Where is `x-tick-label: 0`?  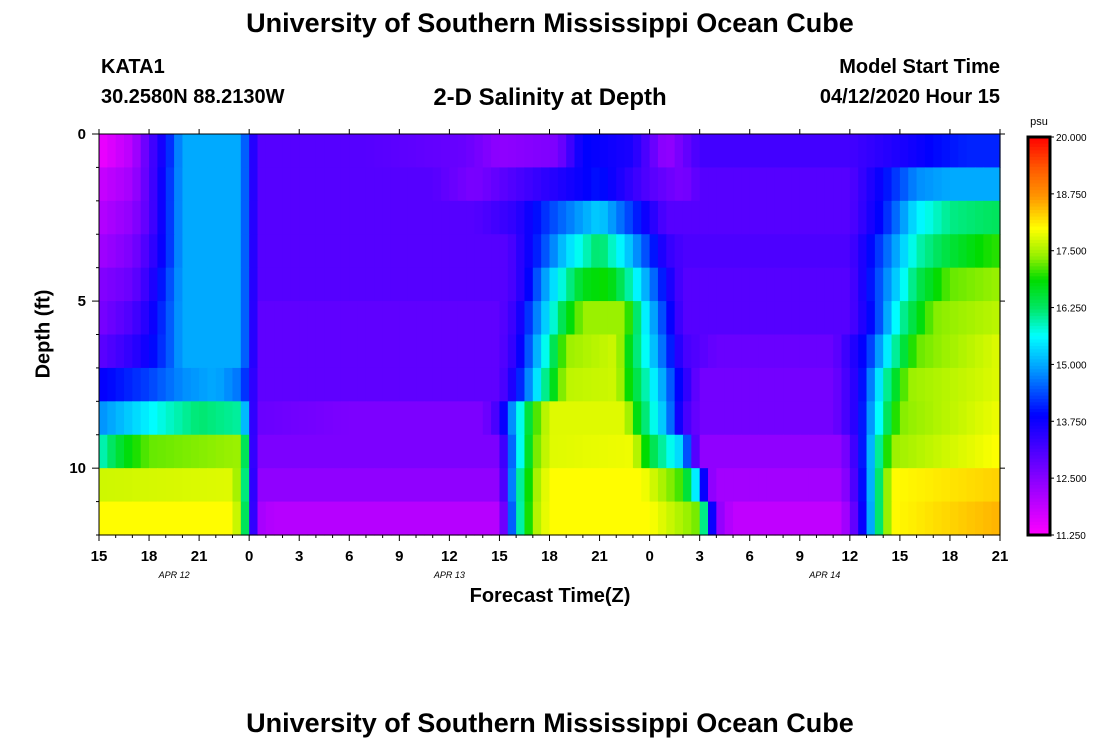 x-tick-label: 0 is located at coordinates (649, 556).